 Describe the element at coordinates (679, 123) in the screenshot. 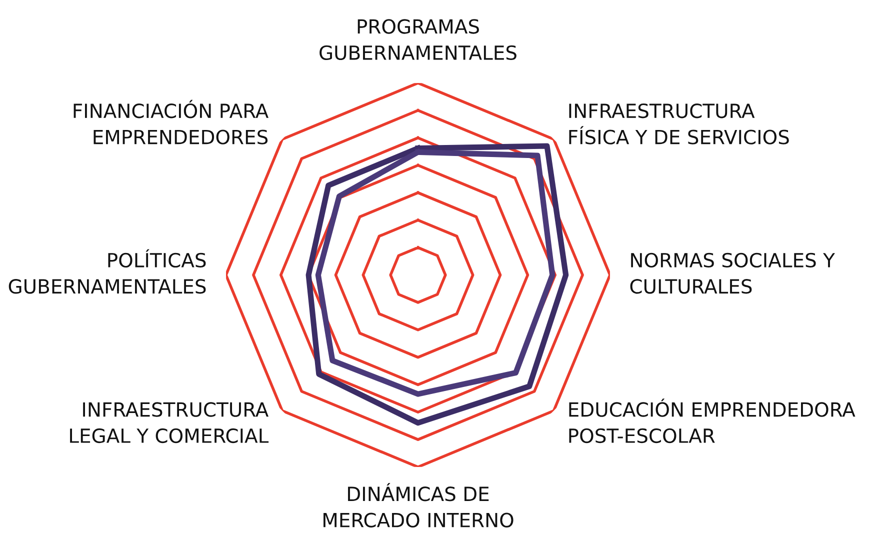

I see `spoke-label: INFRAESTRUCTURA FÍSICA Y DE SERVICIOS` at that location.